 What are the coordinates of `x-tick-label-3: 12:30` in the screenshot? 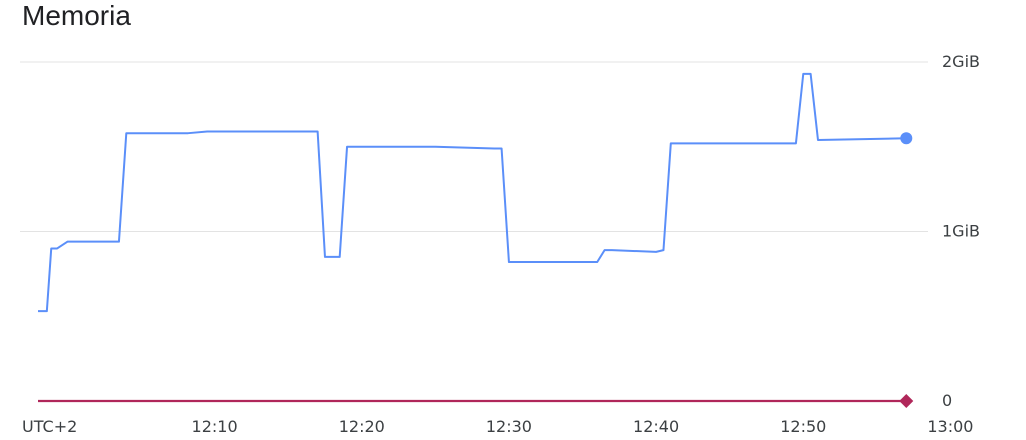 It's located at (509, 426).